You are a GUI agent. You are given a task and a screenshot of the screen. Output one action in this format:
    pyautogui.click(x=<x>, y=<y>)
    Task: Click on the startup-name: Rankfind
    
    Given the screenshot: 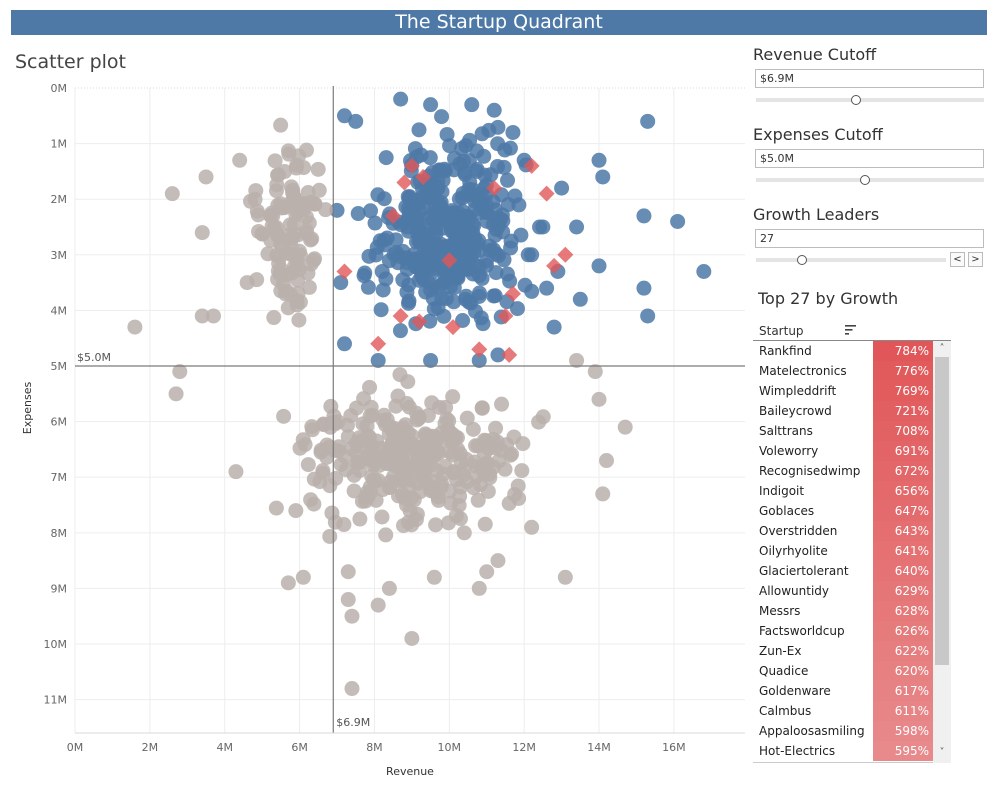 What is the action you would take?
    pyautogui.click(x=785, y=351)
    